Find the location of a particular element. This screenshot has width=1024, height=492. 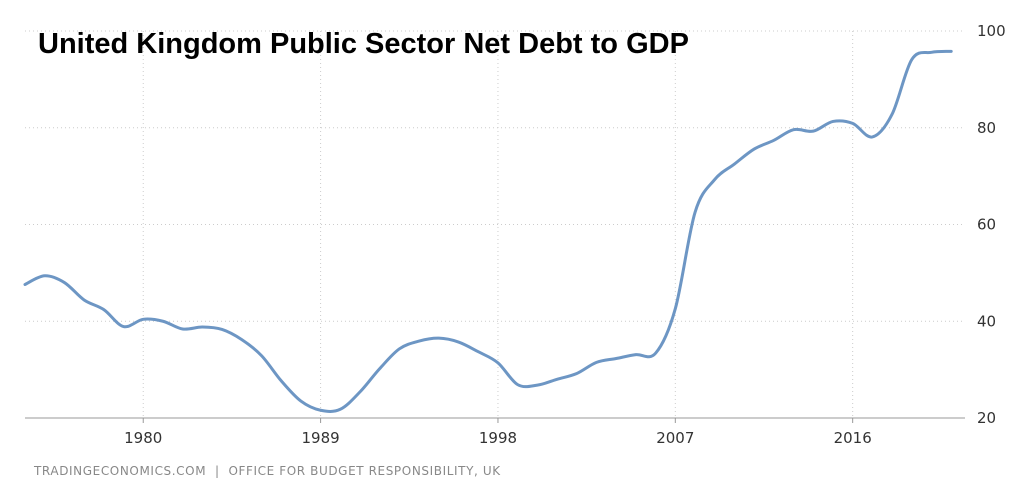

y-tick-label: 80 is located at coordinates (986, 128).